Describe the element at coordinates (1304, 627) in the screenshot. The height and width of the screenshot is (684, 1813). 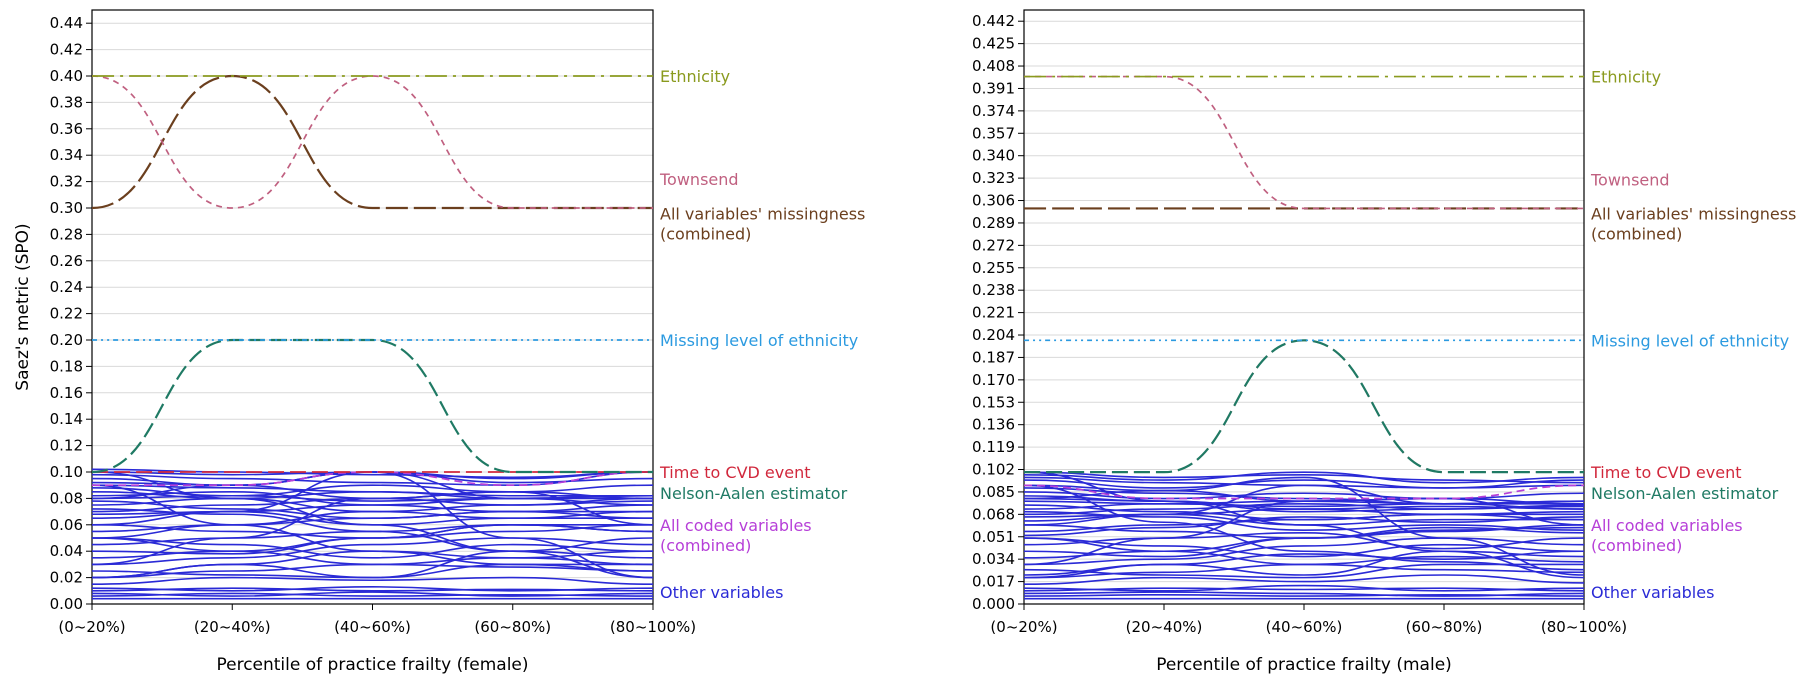
I see `x-tick-label: (40~60%)` at that location.